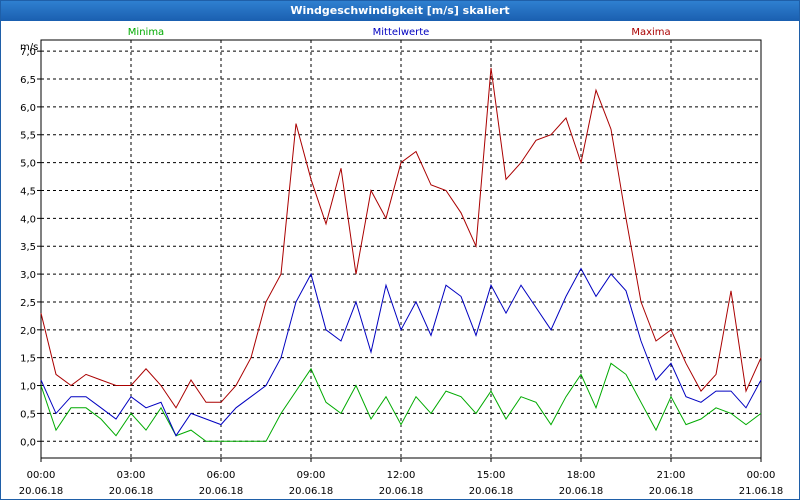  Describe the element at coordinates (400, 11) in the screenshot. I see `chart-title: Windgeschwindigkeit [m/s] skaliert` at that location.